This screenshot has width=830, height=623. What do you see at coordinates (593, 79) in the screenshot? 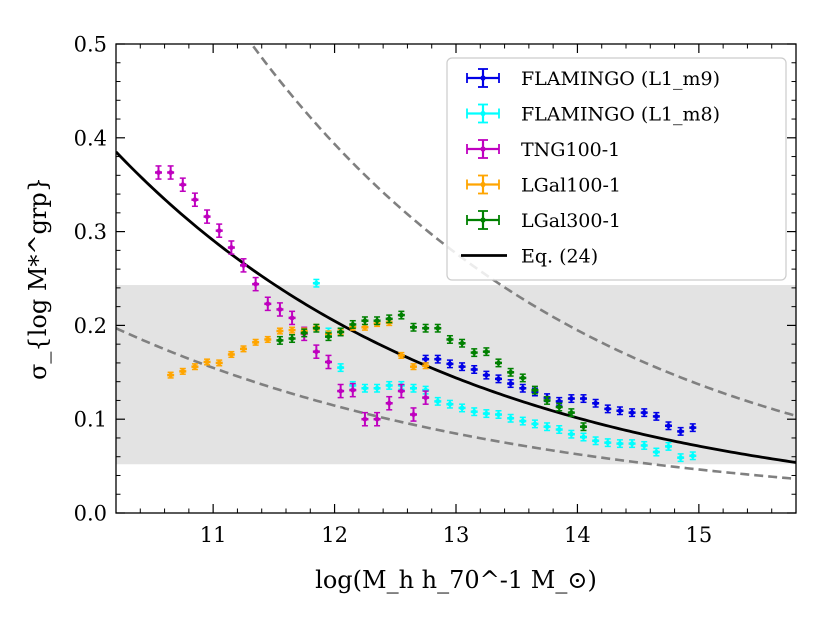
I see `legend-item: FLAMINGO (L1_m9)` at bounding box center [593, 79].